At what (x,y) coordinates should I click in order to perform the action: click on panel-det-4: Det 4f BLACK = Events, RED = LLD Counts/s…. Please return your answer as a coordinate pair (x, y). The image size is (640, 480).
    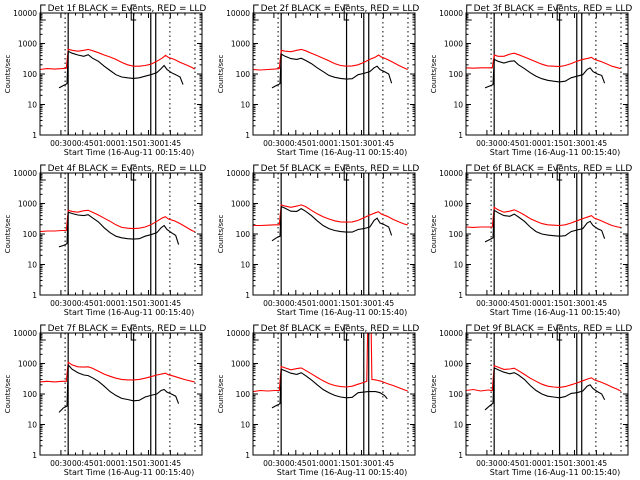
    Looking at the image, I should click on (105, 240).